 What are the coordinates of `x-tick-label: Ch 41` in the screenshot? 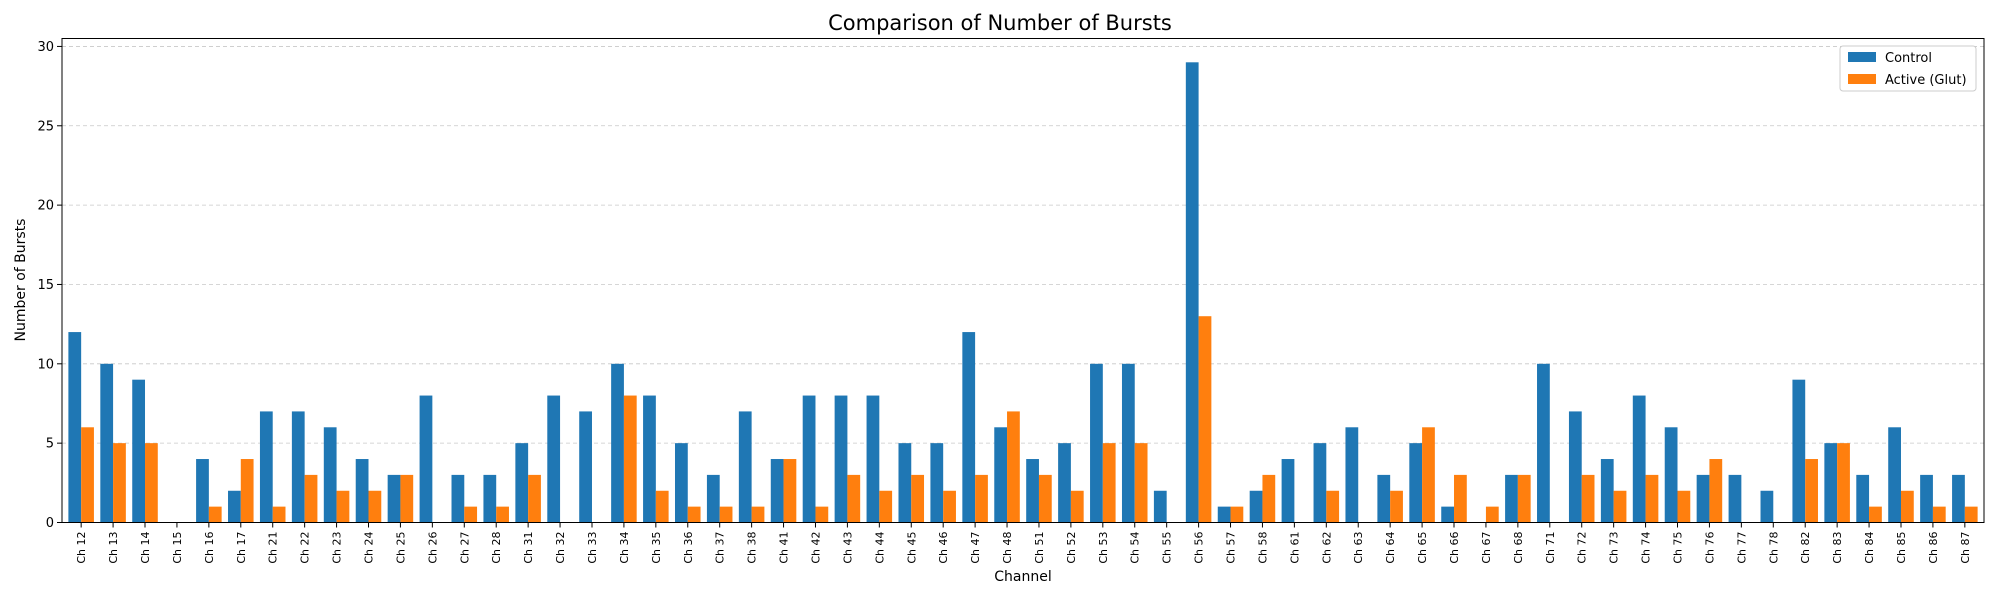 It's located at (784, 548).